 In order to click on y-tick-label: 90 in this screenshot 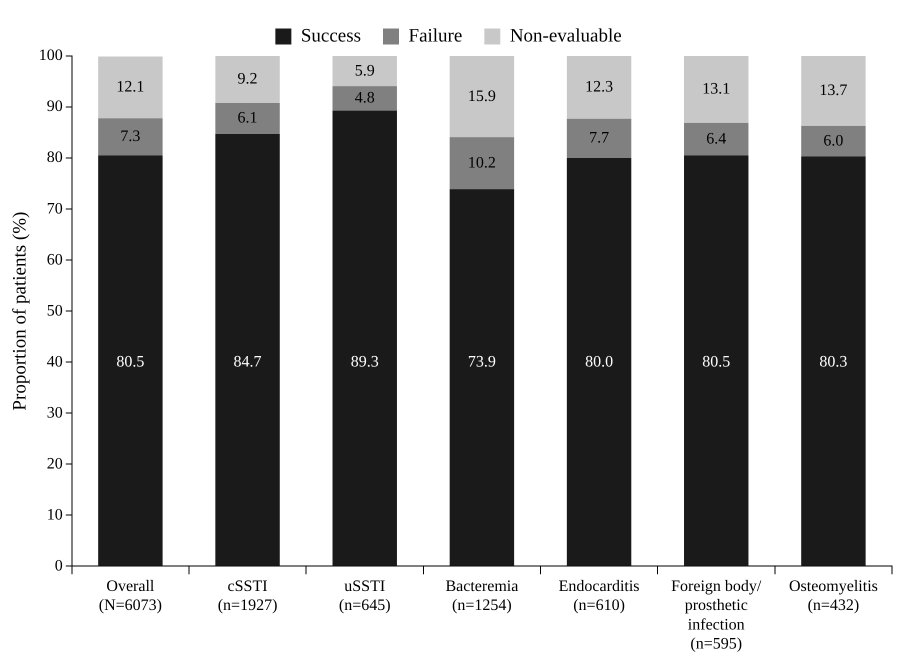, I will do `click(54, 107)`.